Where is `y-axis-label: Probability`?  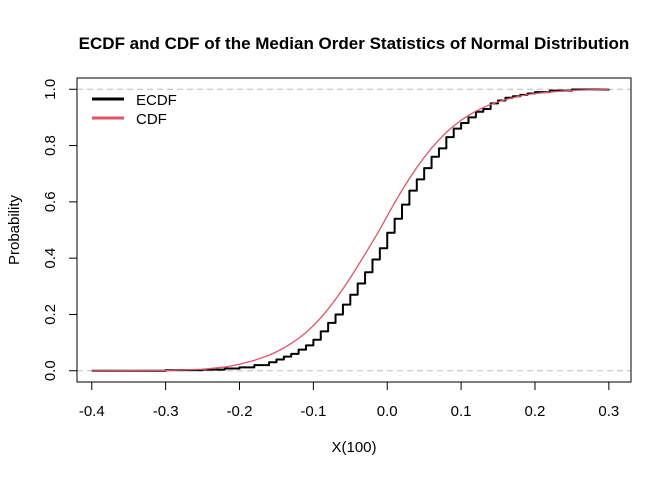 y-axis-label: Probability is located at coordinates (14, 229).